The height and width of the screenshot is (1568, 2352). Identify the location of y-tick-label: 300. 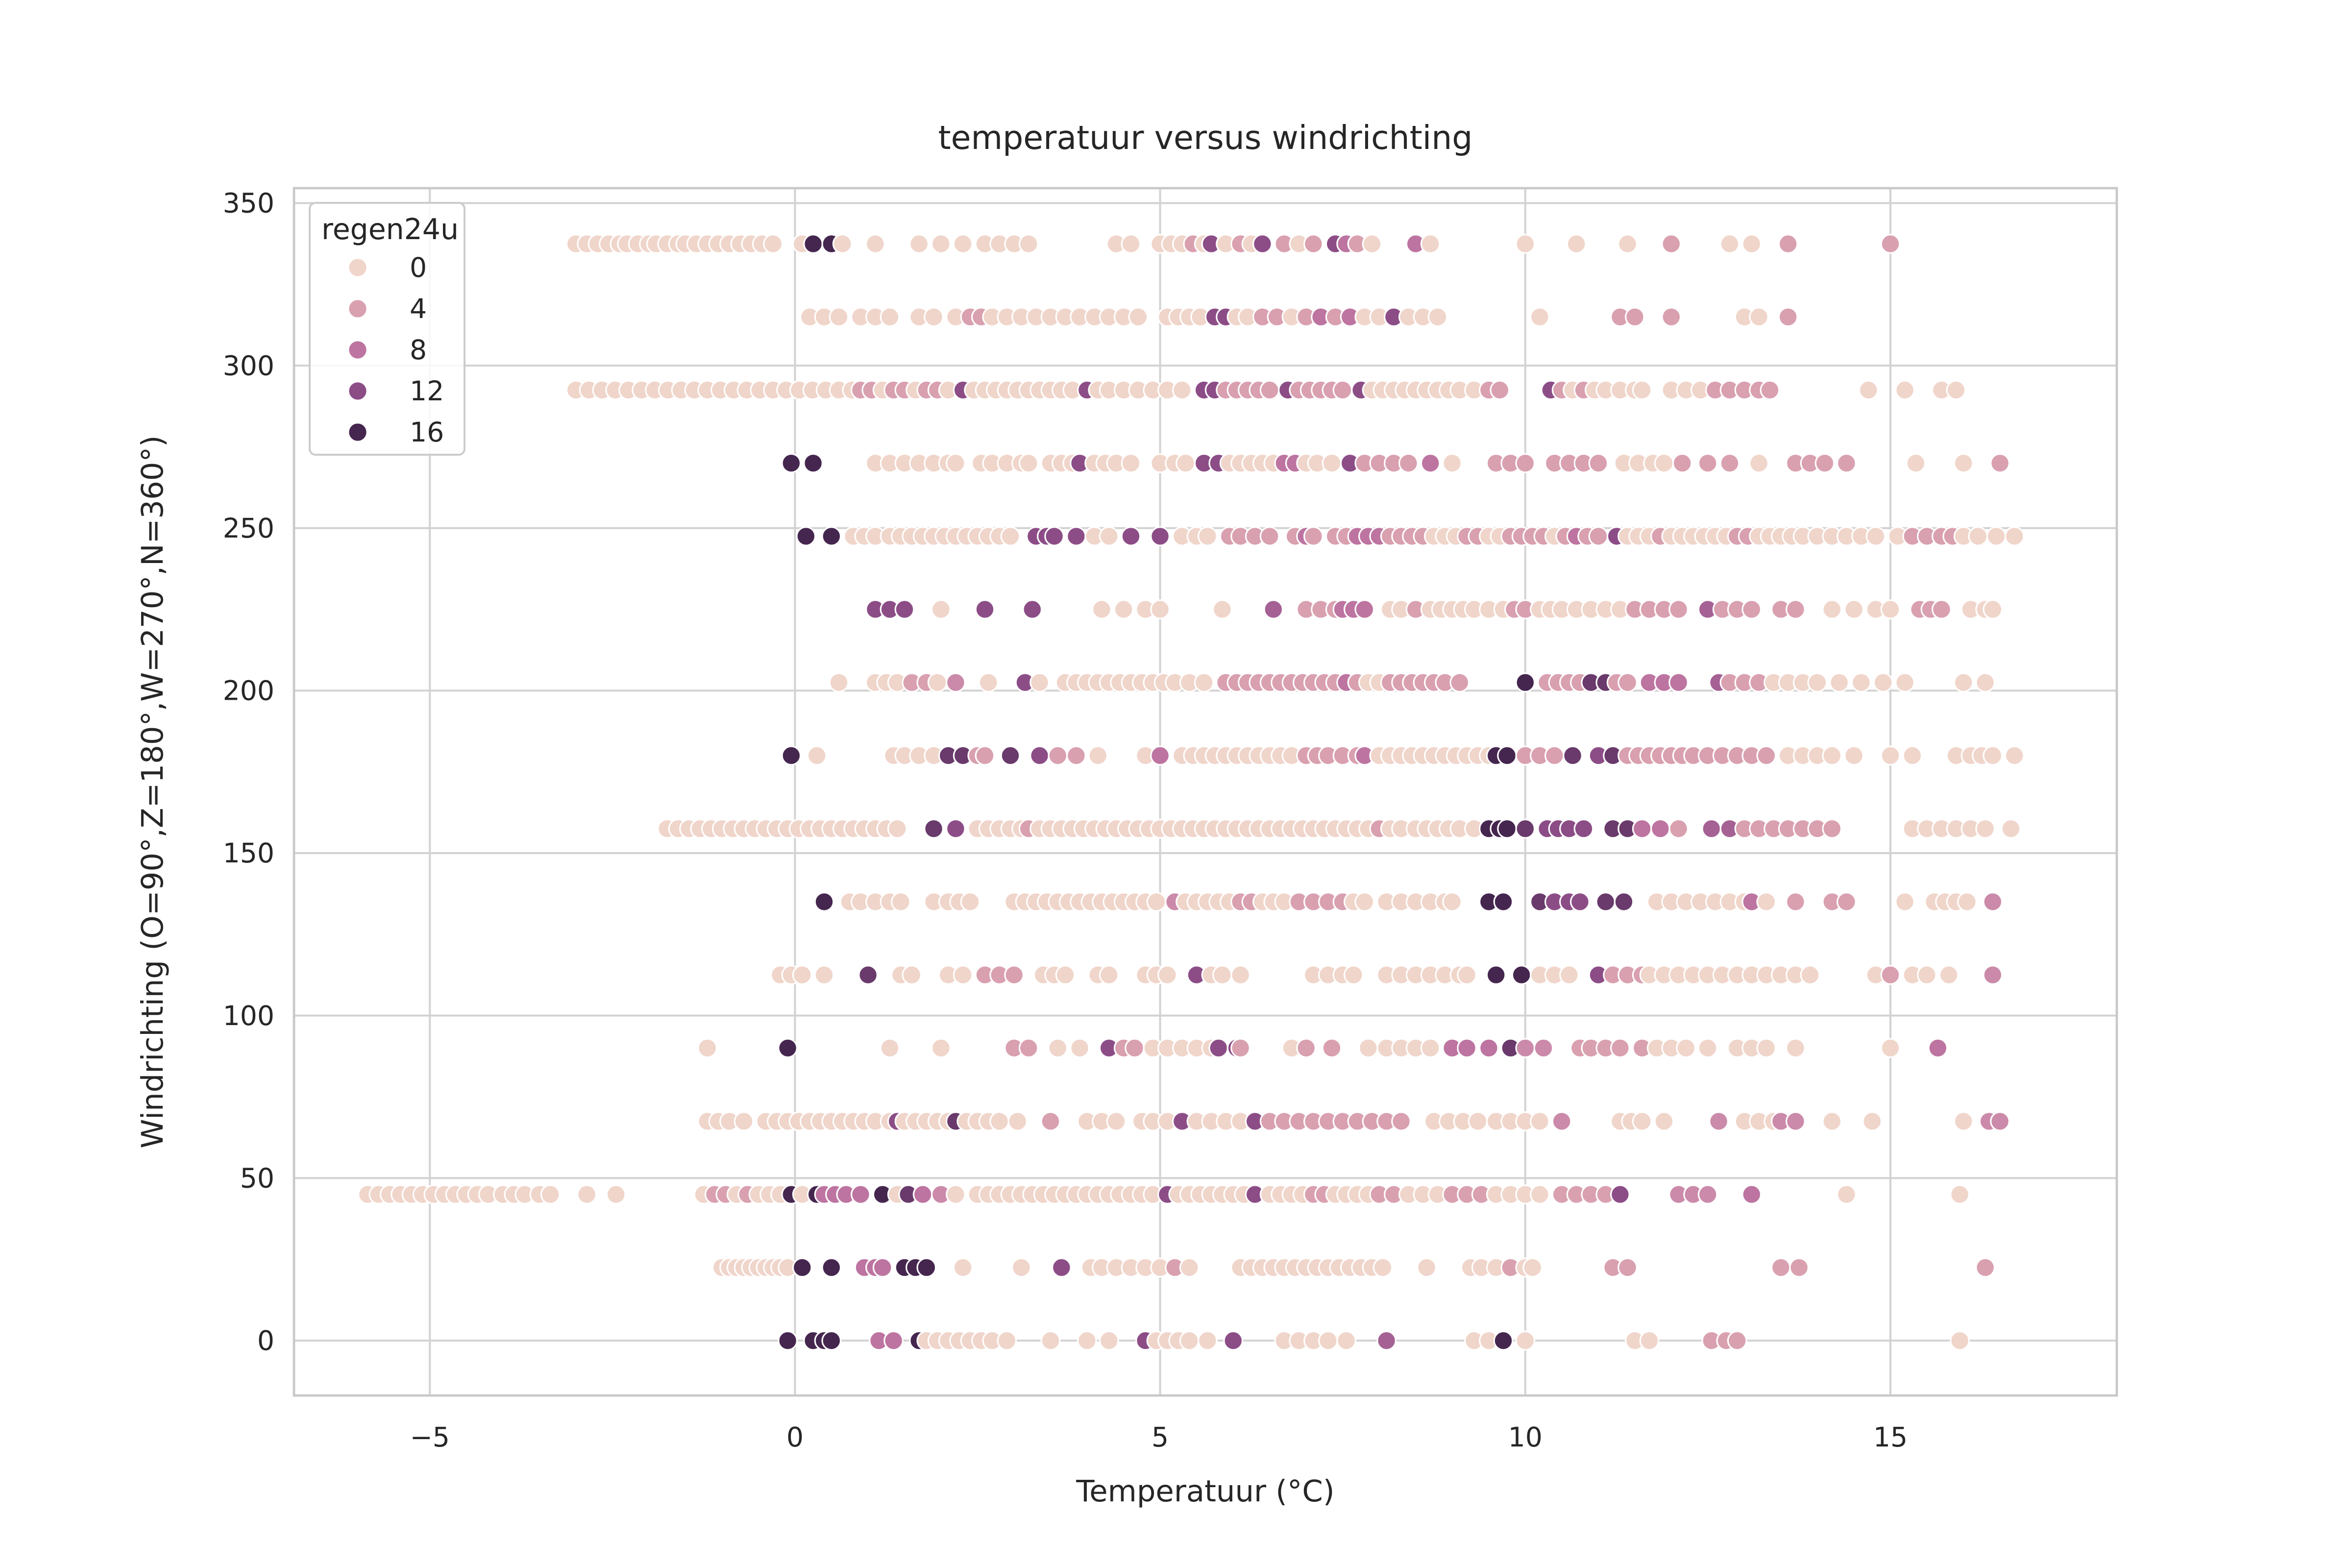
(248, 366).